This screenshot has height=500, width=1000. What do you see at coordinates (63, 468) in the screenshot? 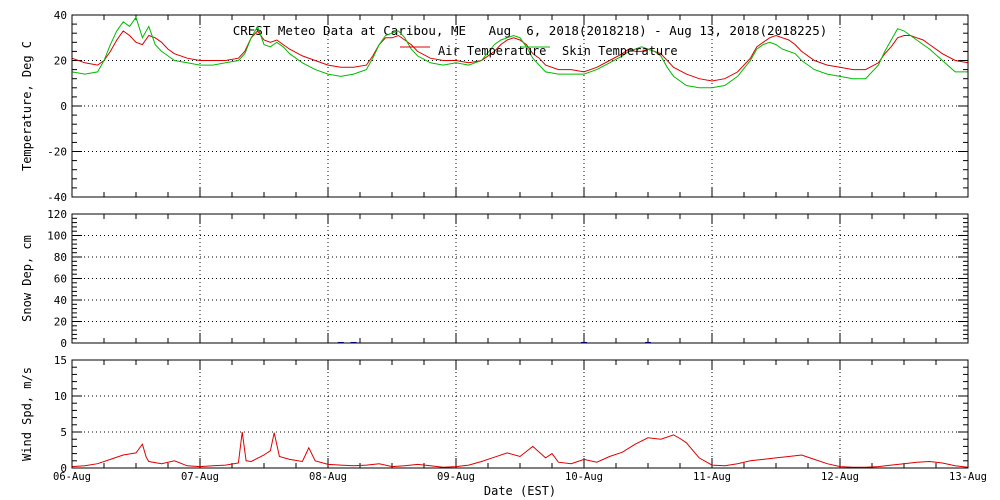
I see `wind-speed-y-tick-label: 0` at bounding box center [63, 468].